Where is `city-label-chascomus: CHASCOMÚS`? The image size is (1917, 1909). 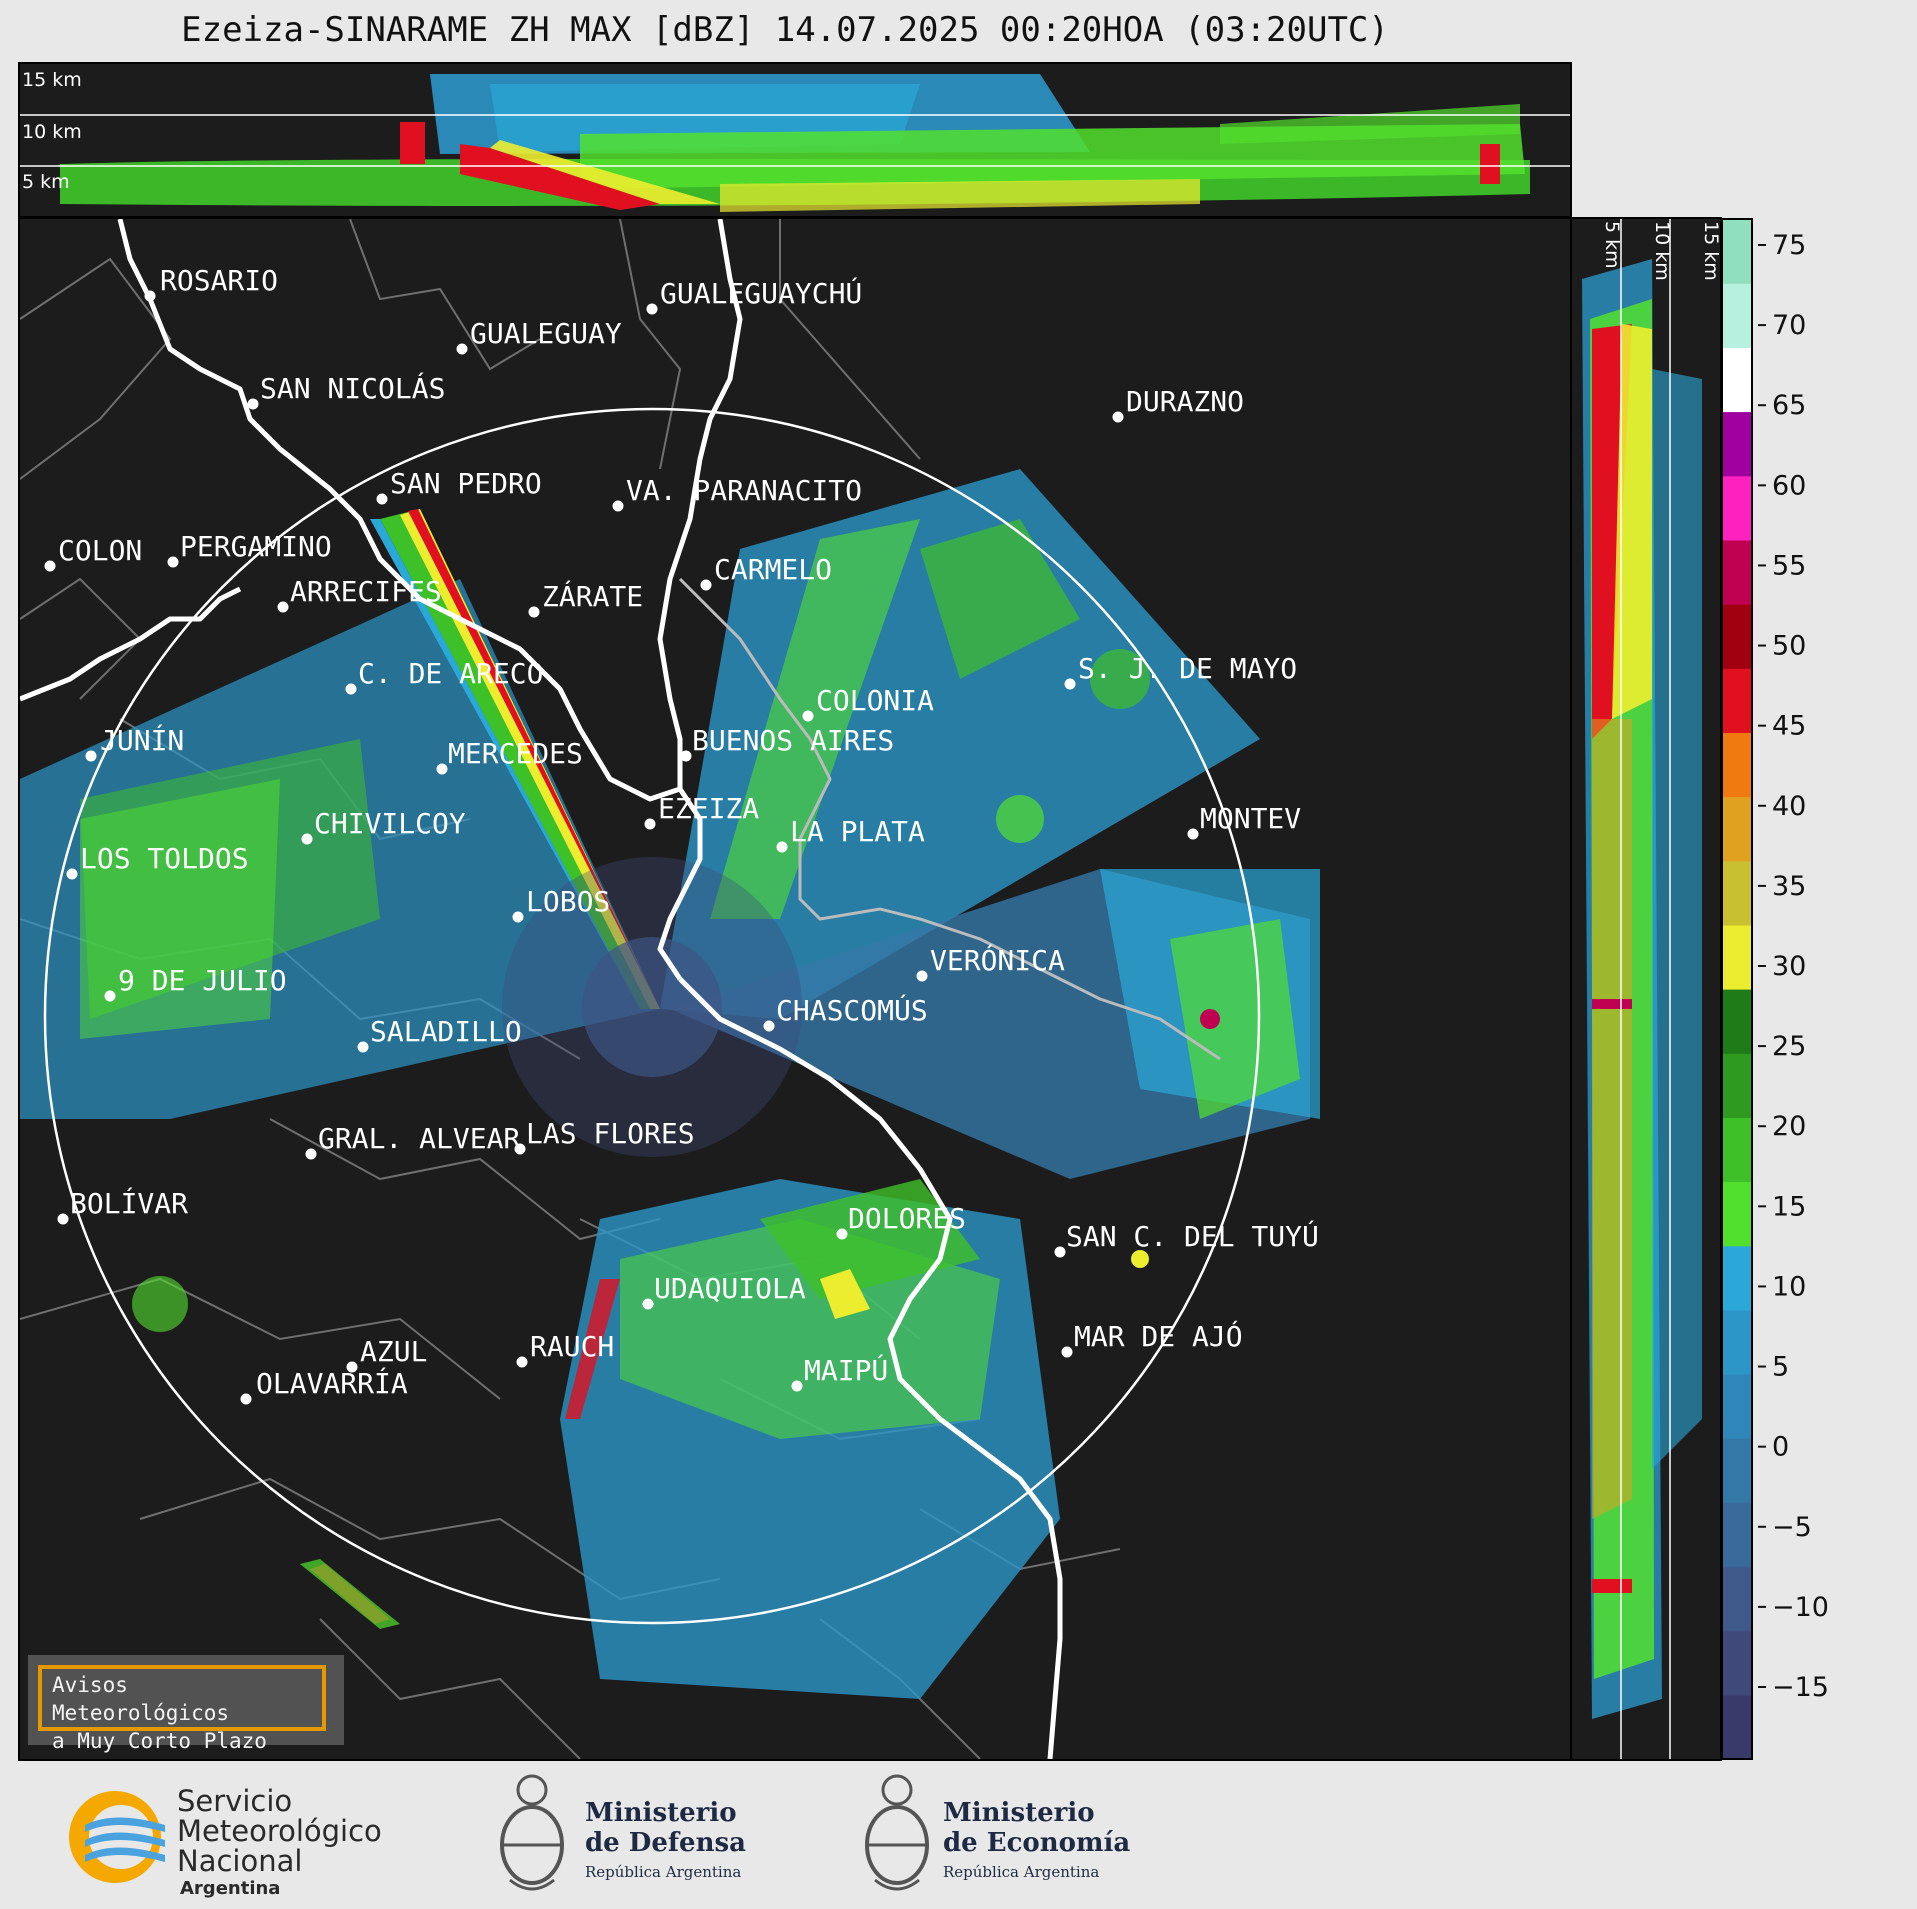
city-label-chascomus: CHASCOMÚS is located at coordinates (852, 1010).